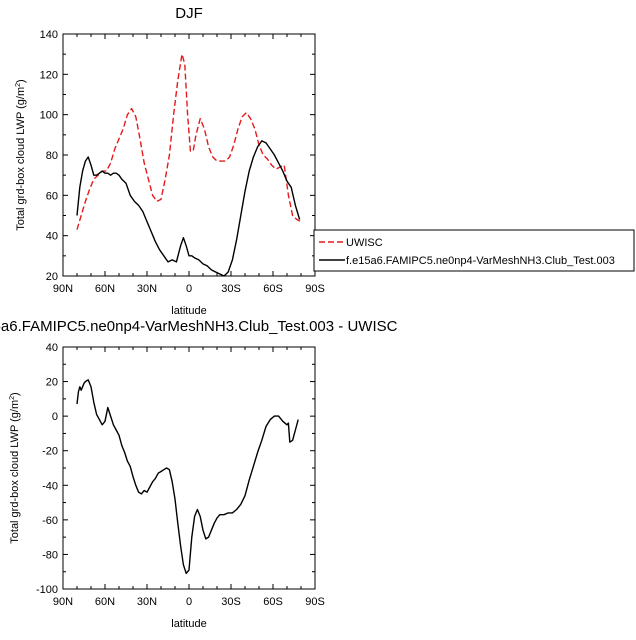  What do you see at coordinates (273, 289) in the screenshot?
I see `top-x-tick-label: 60S` at bounding box center [273, 289].